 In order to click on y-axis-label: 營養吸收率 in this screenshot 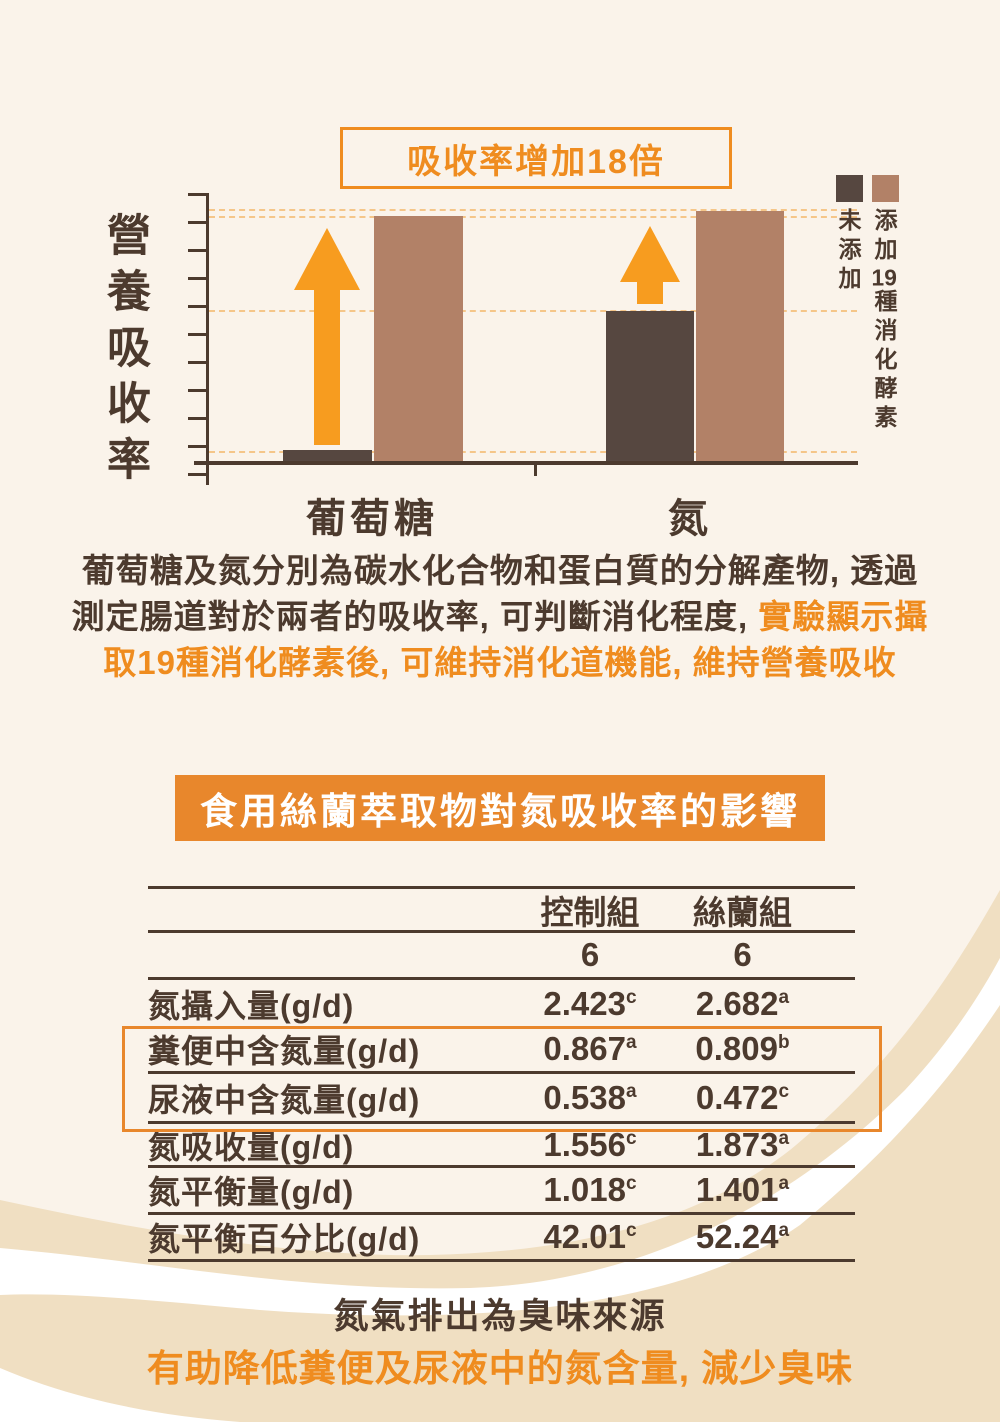, I will do `click(124, 352)`.